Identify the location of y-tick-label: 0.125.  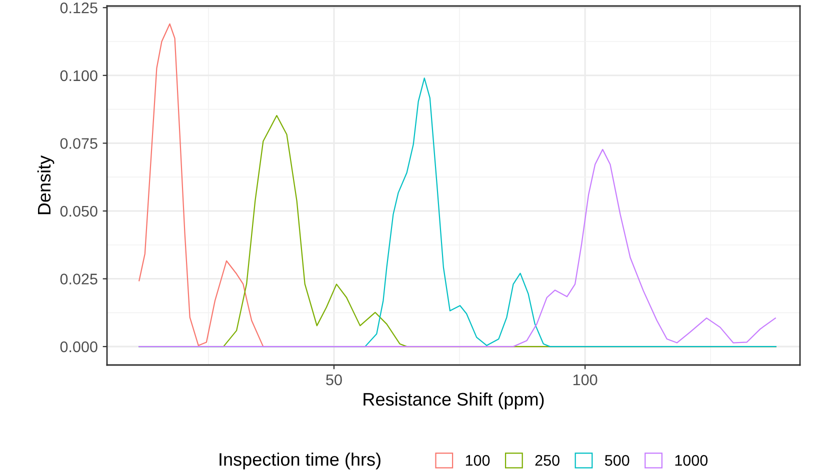
(79, 8).